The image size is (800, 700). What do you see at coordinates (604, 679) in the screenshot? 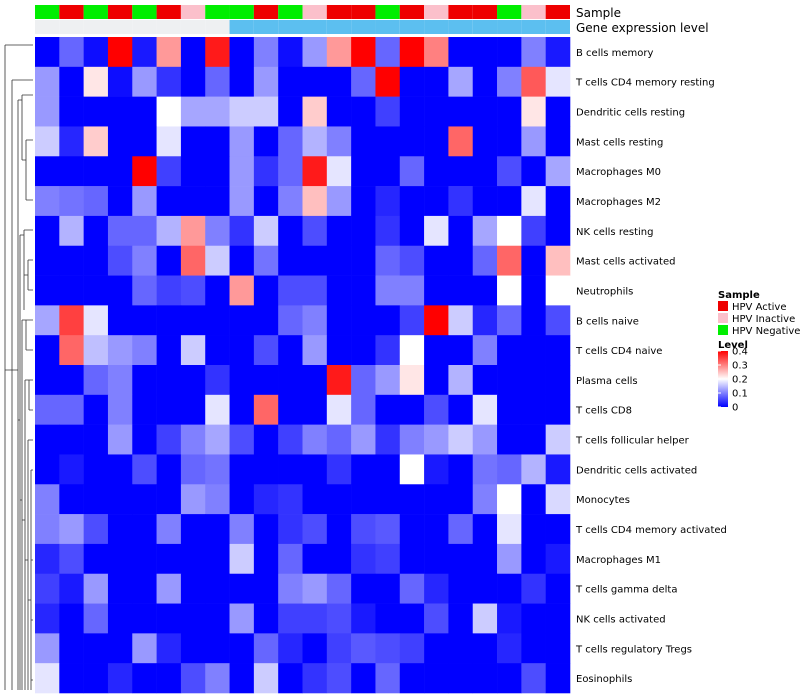
I see `row-label: Eosinophils` at bounding box center [604, 679].